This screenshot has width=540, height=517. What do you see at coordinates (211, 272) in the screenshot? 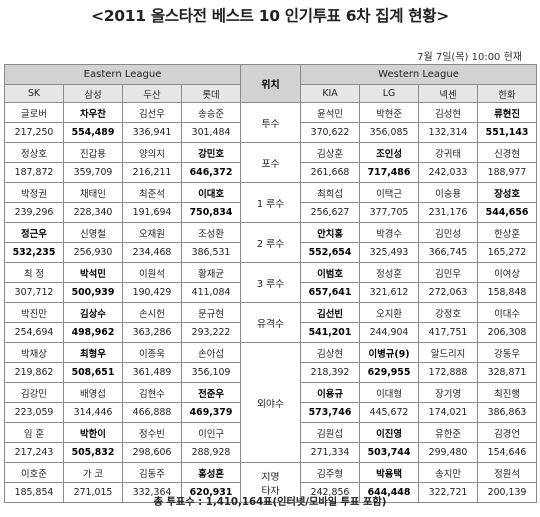
I see `player-name: 황재균` at bounding box center [211, 272].